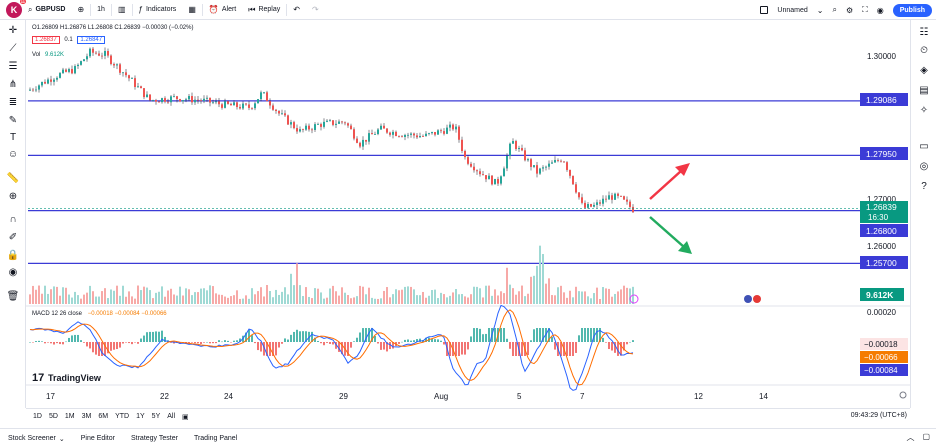 Image resolution: width=936 pixels, height=448 pixels. What do you see at coordinates (924, 186) in the screenshot?
I see `help-icon: ?` at bounding box center [924, 186].